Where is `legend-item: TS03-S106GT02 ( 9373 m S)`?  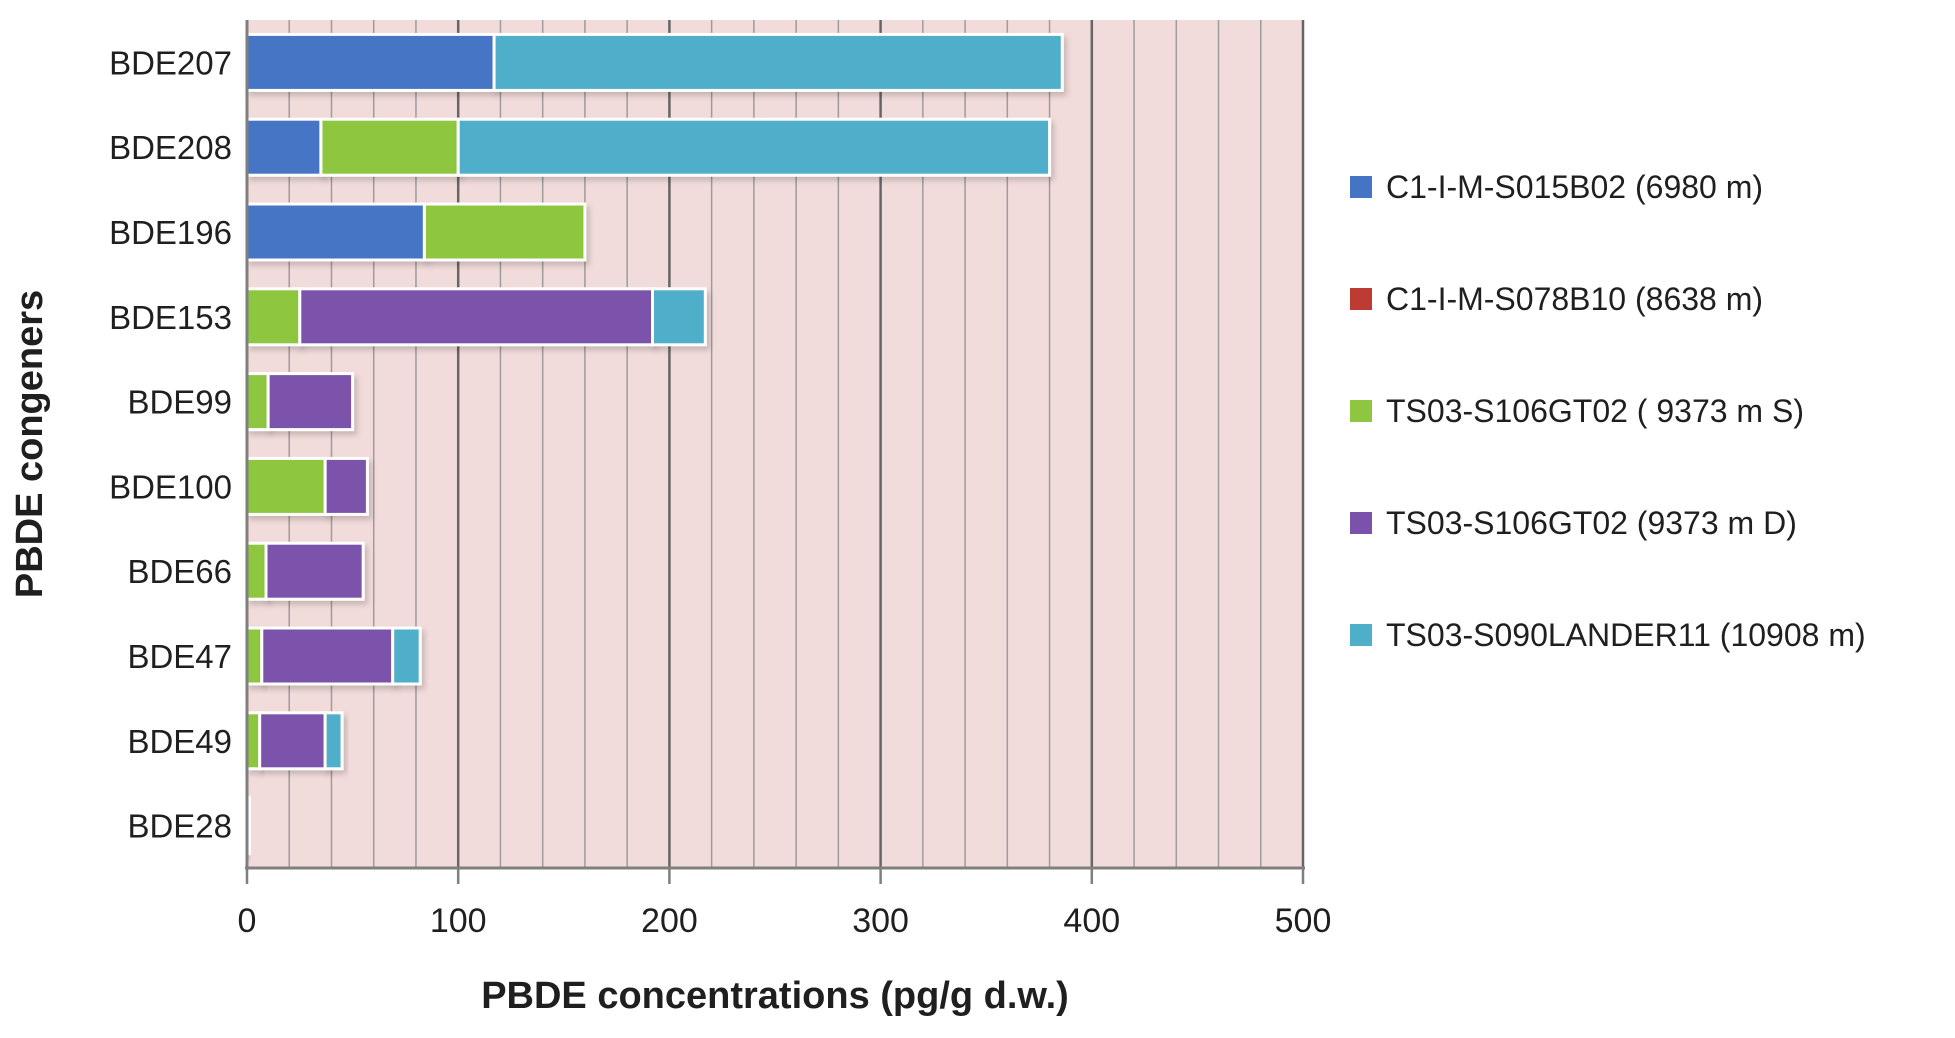
legend-item: TS03-S106GT02 ( 9373 m S) is located at coordinates (1577, 411).